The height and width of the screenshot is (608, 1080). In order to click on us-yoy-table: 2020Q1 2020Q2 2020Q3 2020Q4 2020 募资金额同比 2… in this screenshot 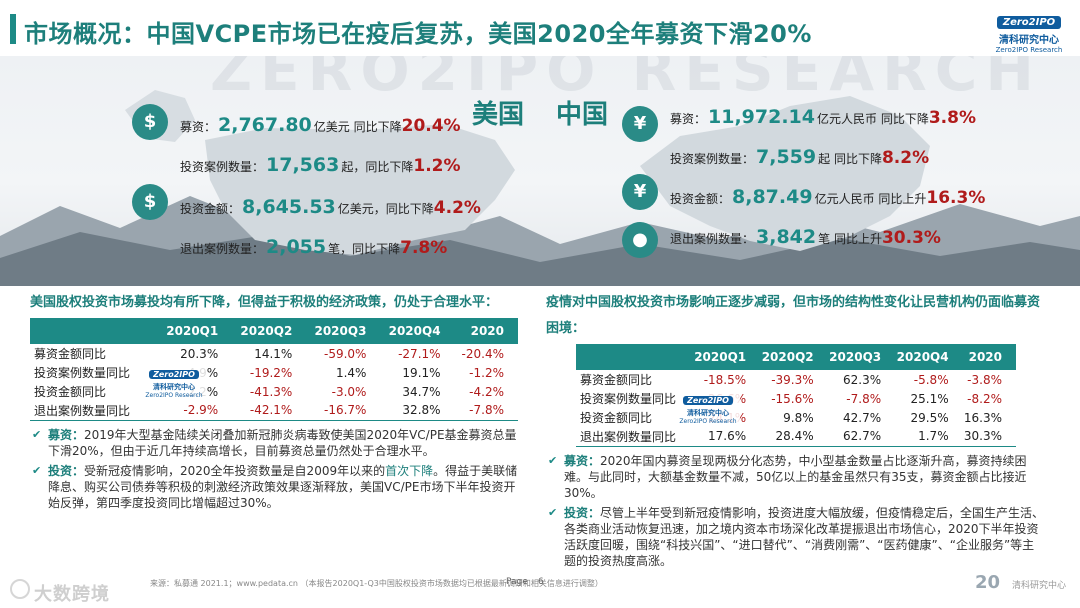, I will do `click(274, 369)`.